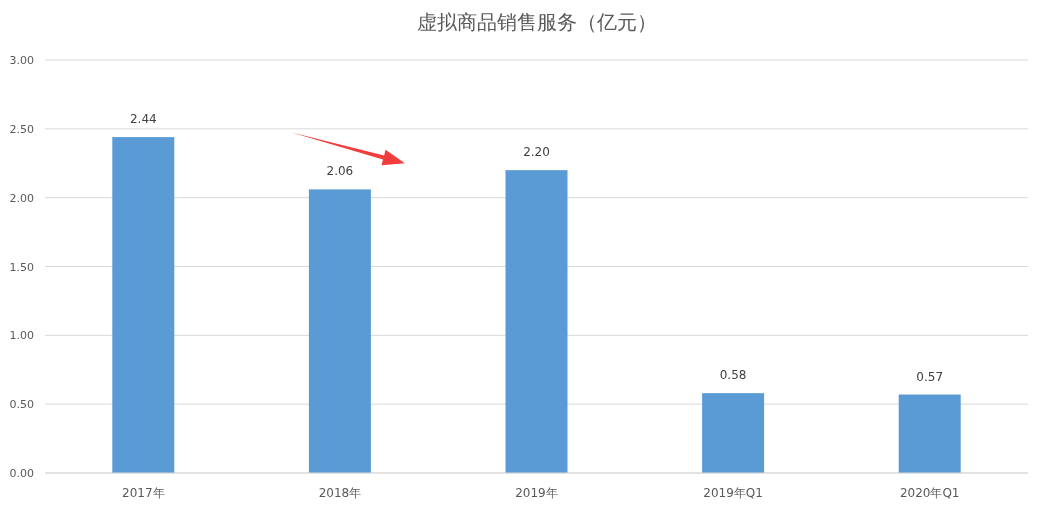 This screenshot has width=1039, height=510. I want to click on x-tick-label: 2019年Q1, so click(733, 493).